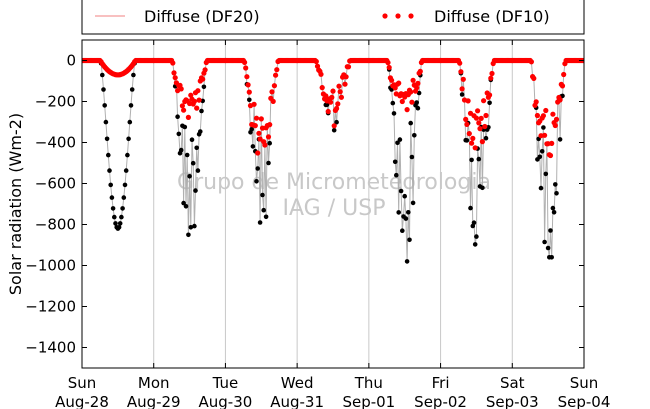  Describe the element at coordinates (15, 204) in the screenshot. I see `y-axis-label: Solar radiation (Wm-2)` at that location.